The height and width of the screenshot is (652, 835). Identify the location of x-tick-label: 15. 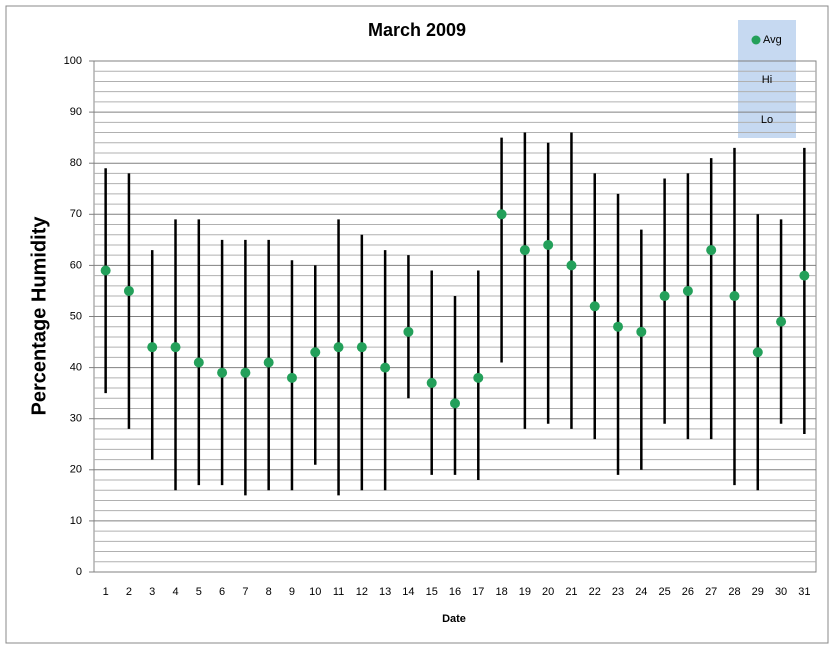
(432, 592).